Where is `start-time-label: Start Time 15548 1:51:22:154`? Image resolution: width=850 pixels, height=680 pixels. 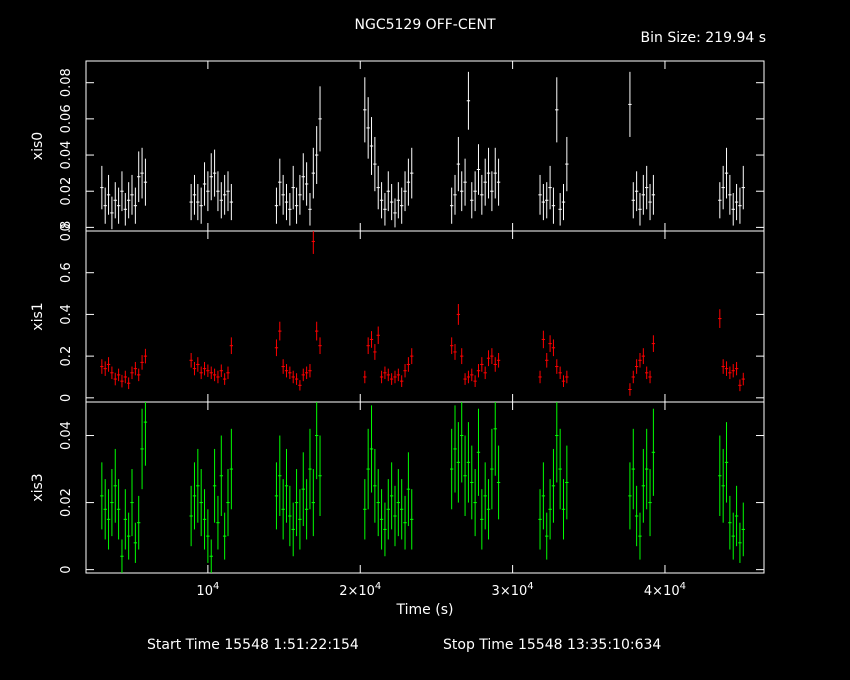 start-time-label: Start Time 15548 1:51:22:154 is located at coordinates (253, 645).